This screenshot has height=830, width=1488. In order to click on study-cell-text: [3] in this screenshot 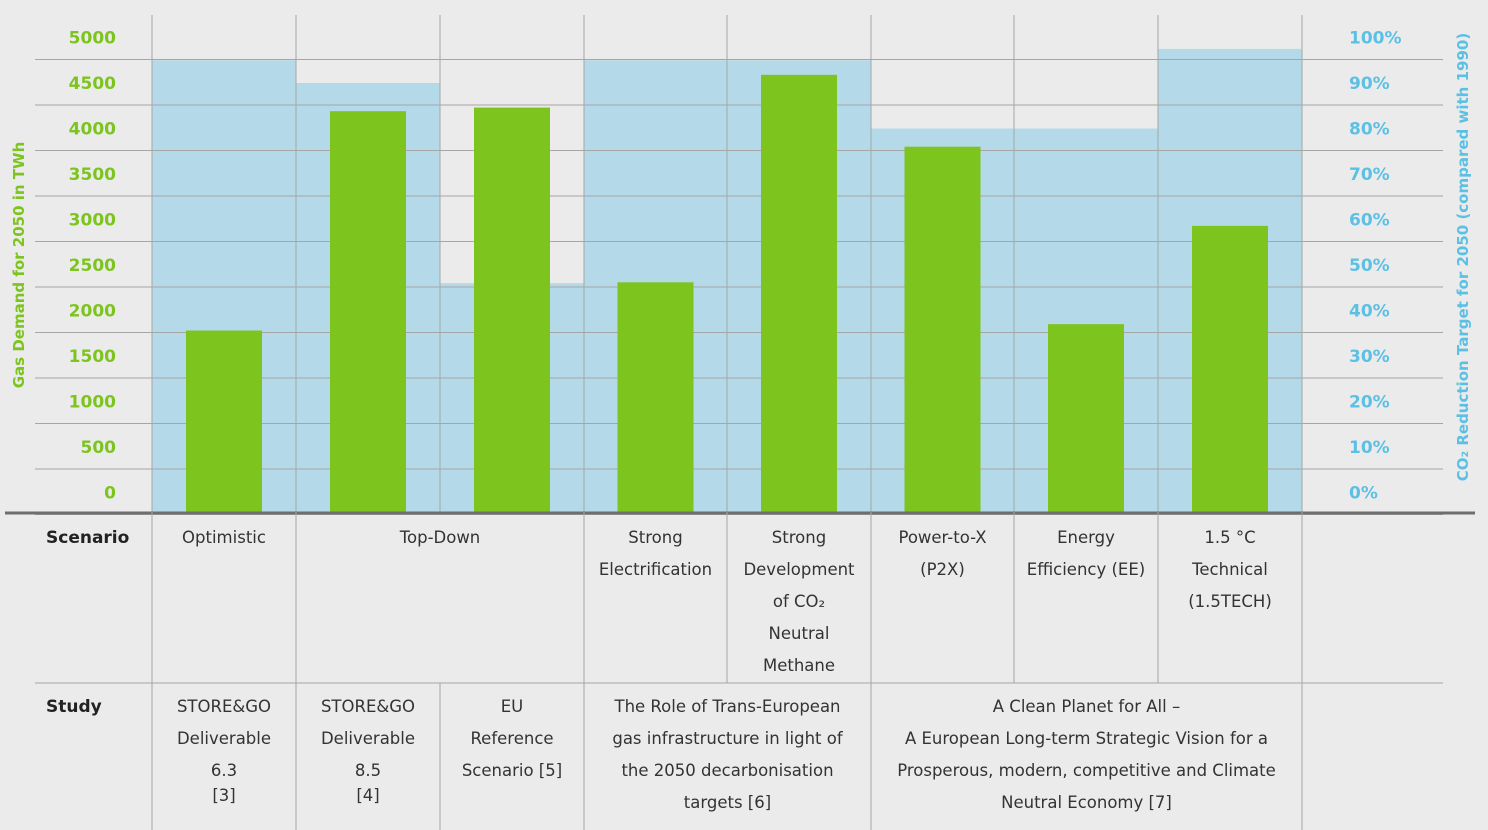, I will do `click(223, 795)`.